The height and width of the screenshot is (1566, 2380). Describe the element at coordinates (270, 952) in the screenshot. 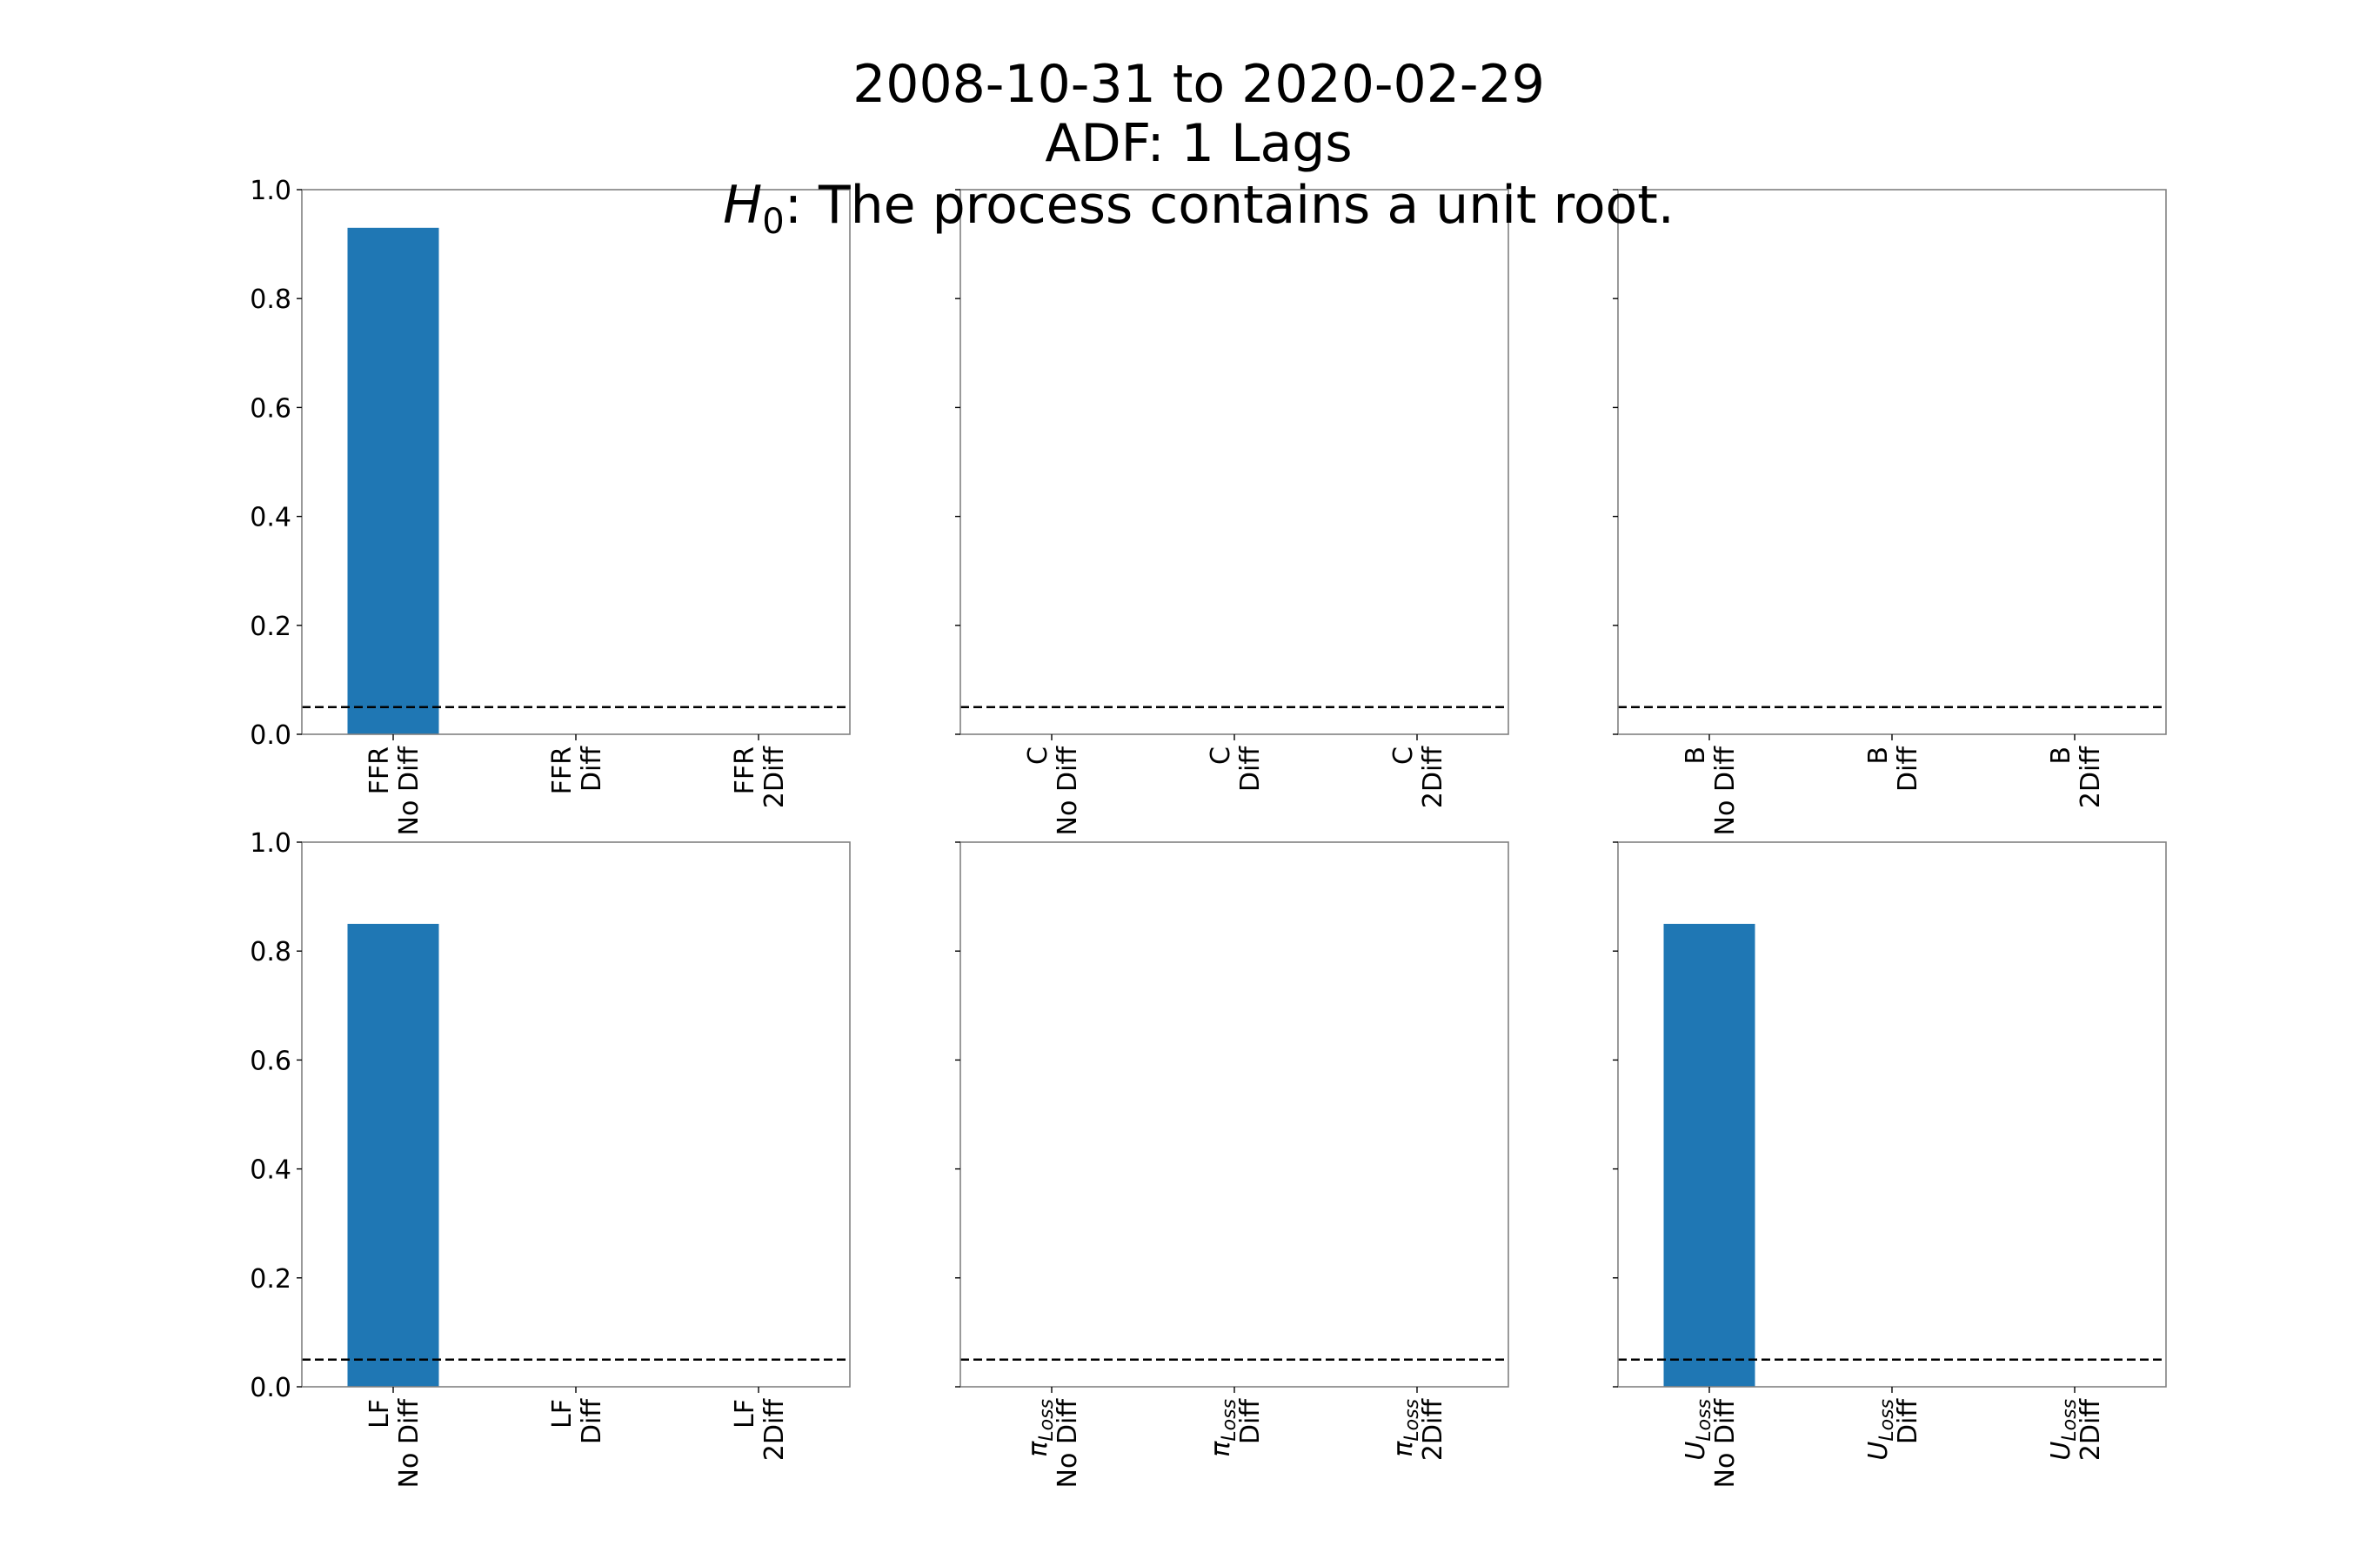

I see `ytick-label-4-4: 0.8` at that location.